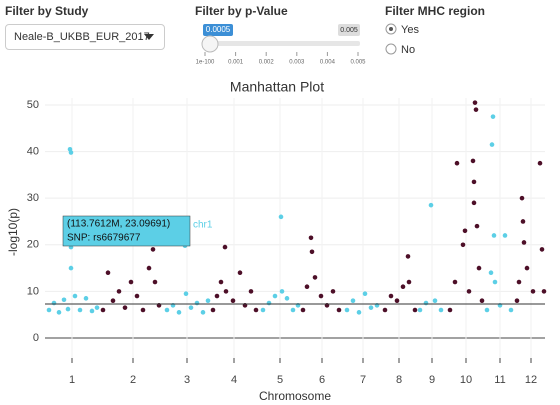 The height and width of the screenshot is (405, 560). I want to click on x-tick-label: 5, so click(280, 380).